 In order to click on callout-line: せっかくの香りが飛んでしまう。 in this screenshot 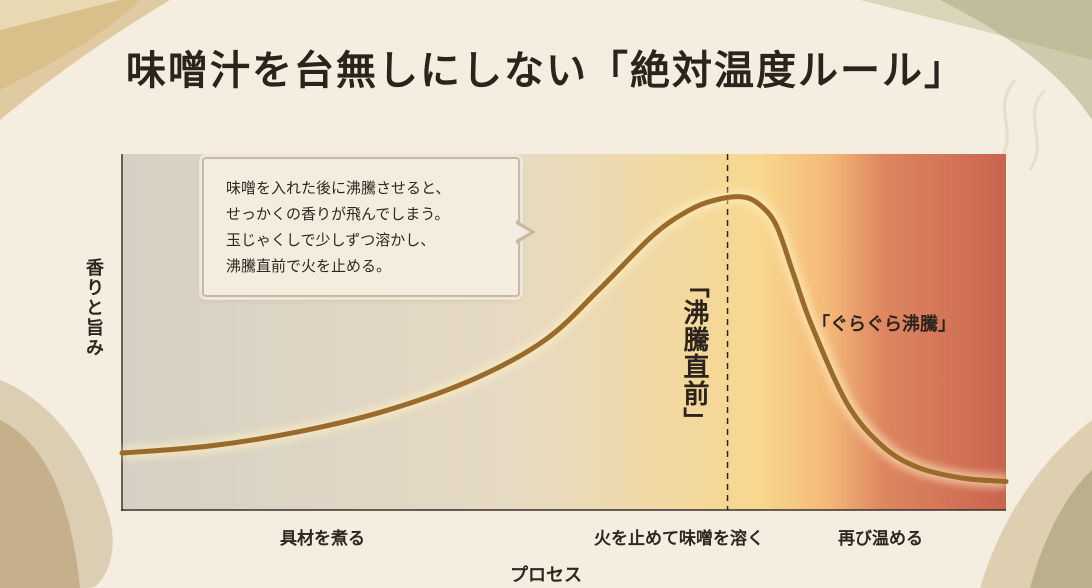, I will do `click(338, 214)`.